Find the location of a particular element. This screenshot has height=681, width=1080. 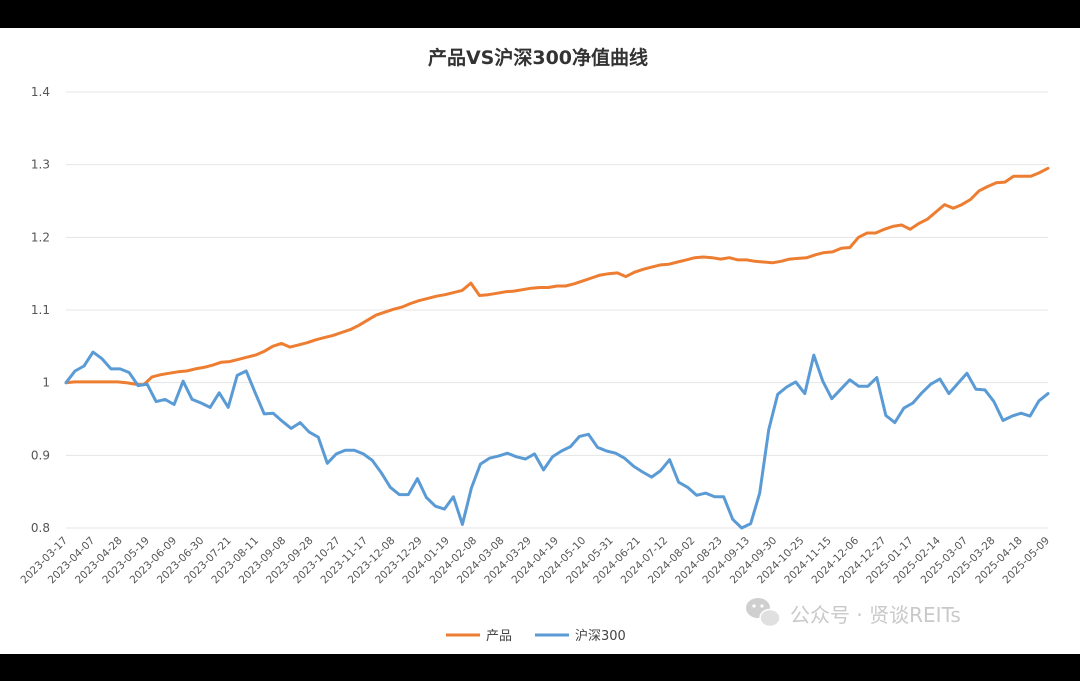

chart-title: 产品VS沪深300净值曲线 is located at coordinates (538, 57).